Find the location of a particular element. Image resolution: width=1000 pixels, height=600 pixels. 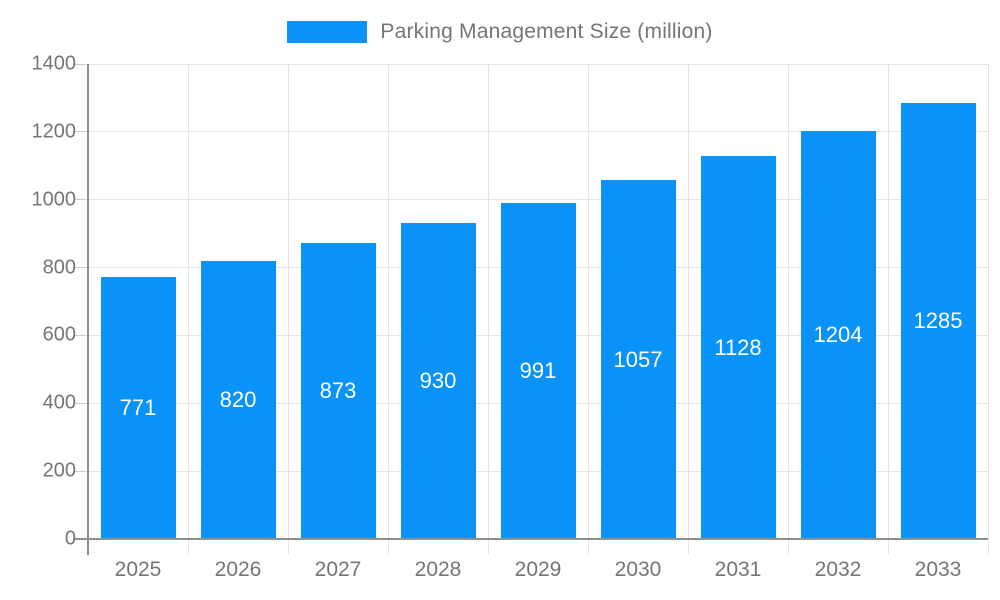

x-axis-label: 2030 is located at coordinates (638, 569).